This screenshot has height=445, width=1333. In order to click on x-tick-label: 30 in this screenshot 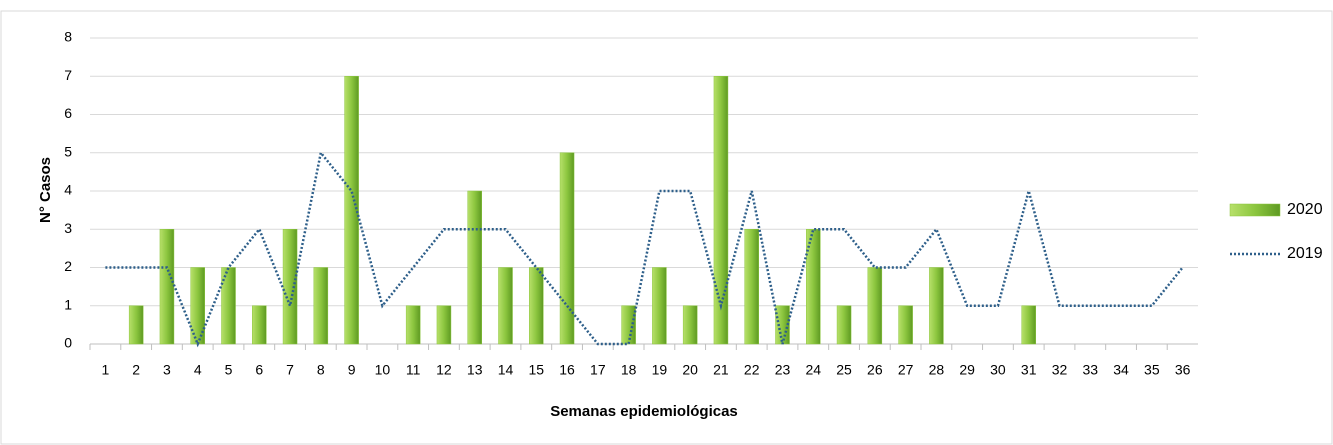, I will do `click(998, 370)`.